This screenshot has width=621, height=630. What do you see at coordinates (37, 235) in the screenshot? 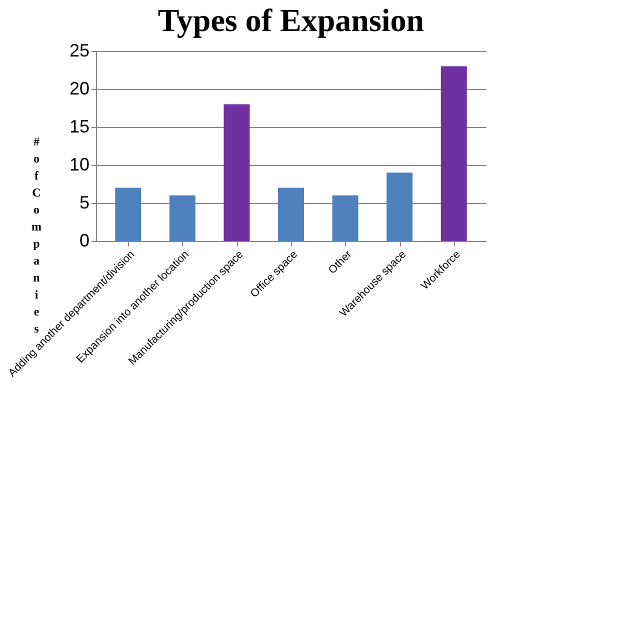
I see `text: # of Companies` at bounding box center [37, 235].